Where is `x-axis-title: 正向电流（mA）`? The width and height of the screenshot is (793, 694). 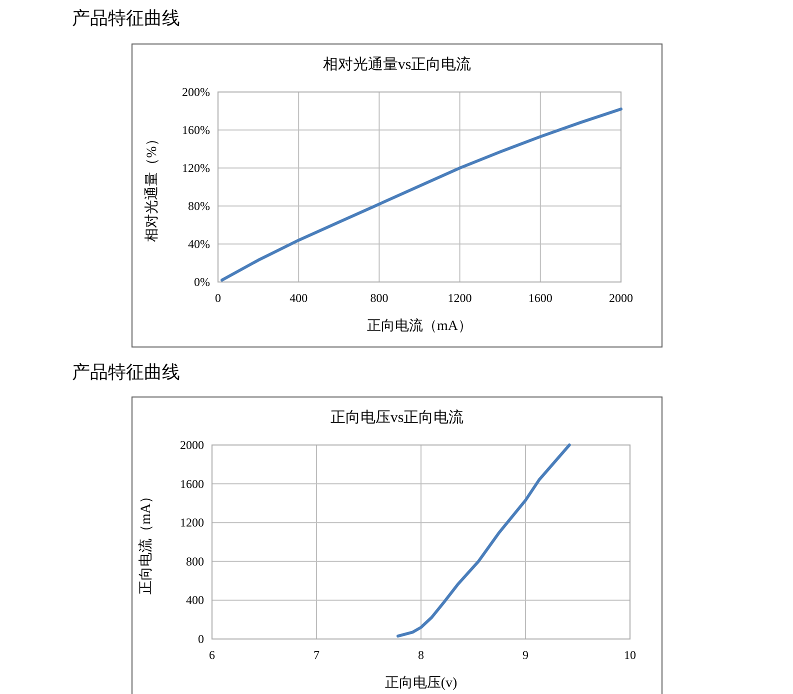 x-axis-title: 正向电流（mA） is located at coordinates (419, 326).